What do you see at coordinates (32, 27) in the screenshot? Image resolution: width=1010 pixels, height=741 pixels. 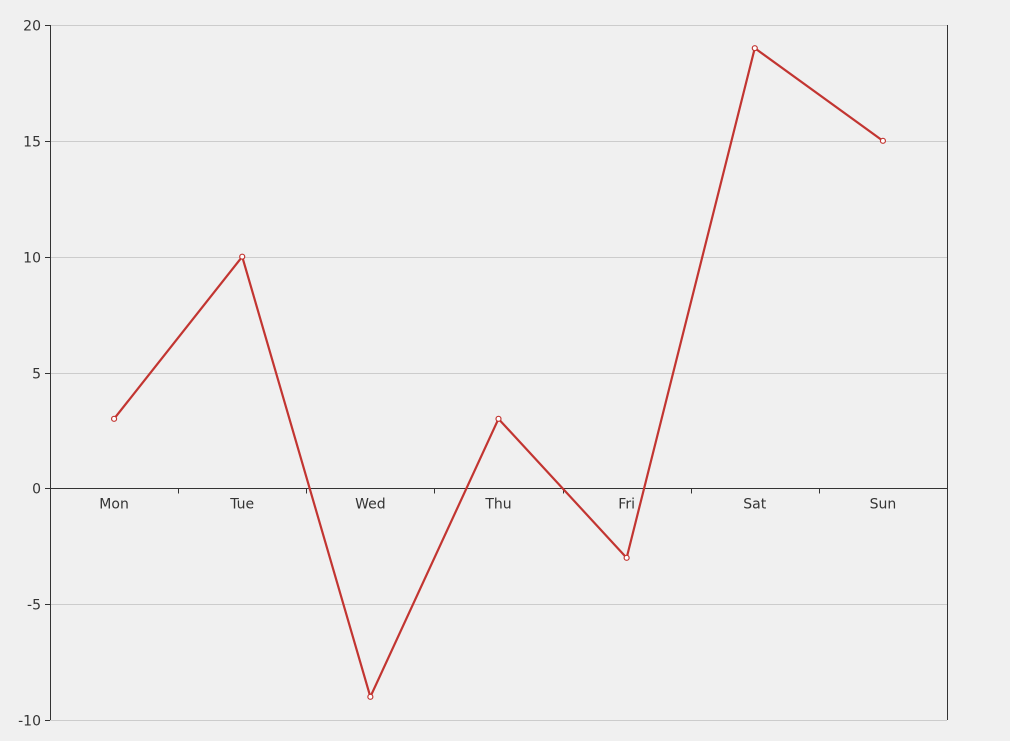 I see `y-tick-label: 20` at bounding box center [32, 27].